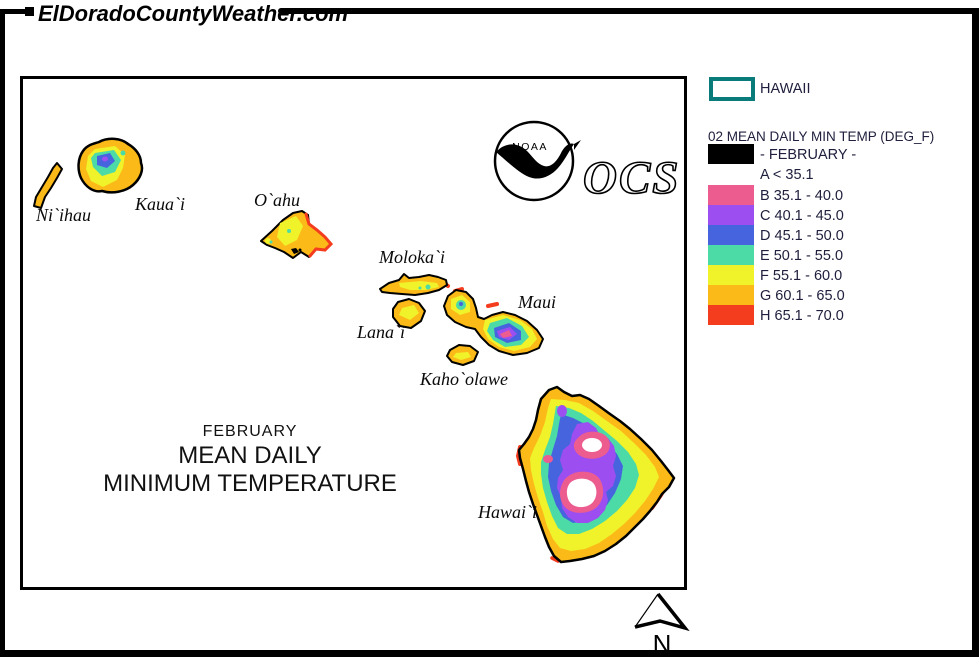  Describe the element at coordinates (626, 11) in the screenshot. I see `frame-top-right-segment` at that location.